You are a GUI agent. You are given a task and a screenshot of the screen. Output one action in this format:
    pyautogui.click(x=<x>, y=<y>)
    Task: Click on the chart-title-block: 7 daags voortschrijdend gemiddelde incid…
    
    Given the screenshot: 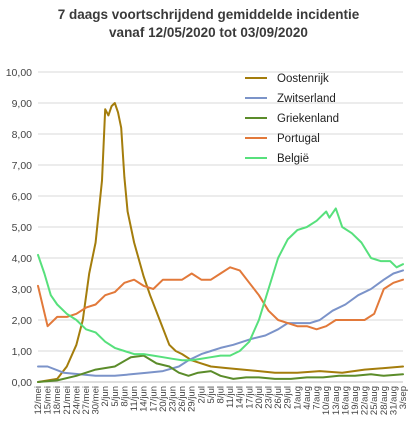 What is the action you would take?
    pyautogui.click(x=208, y=24)
    